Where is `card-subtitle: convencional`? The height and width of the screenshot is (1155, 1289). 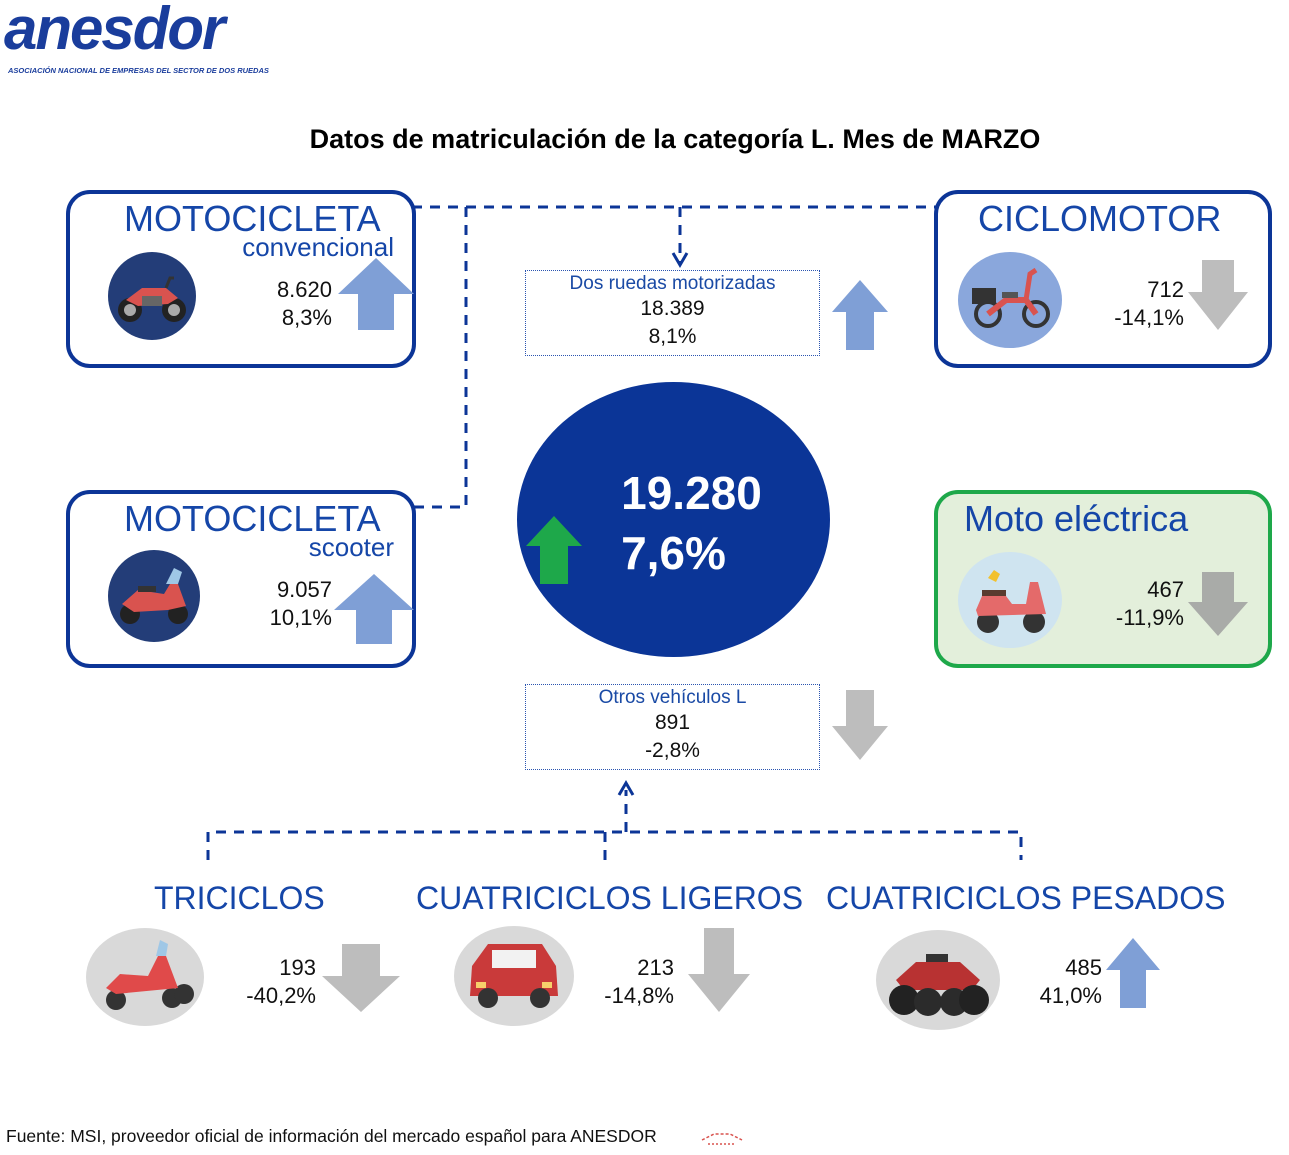 card-subtitle: convencional is located at coordinates (318, 247).